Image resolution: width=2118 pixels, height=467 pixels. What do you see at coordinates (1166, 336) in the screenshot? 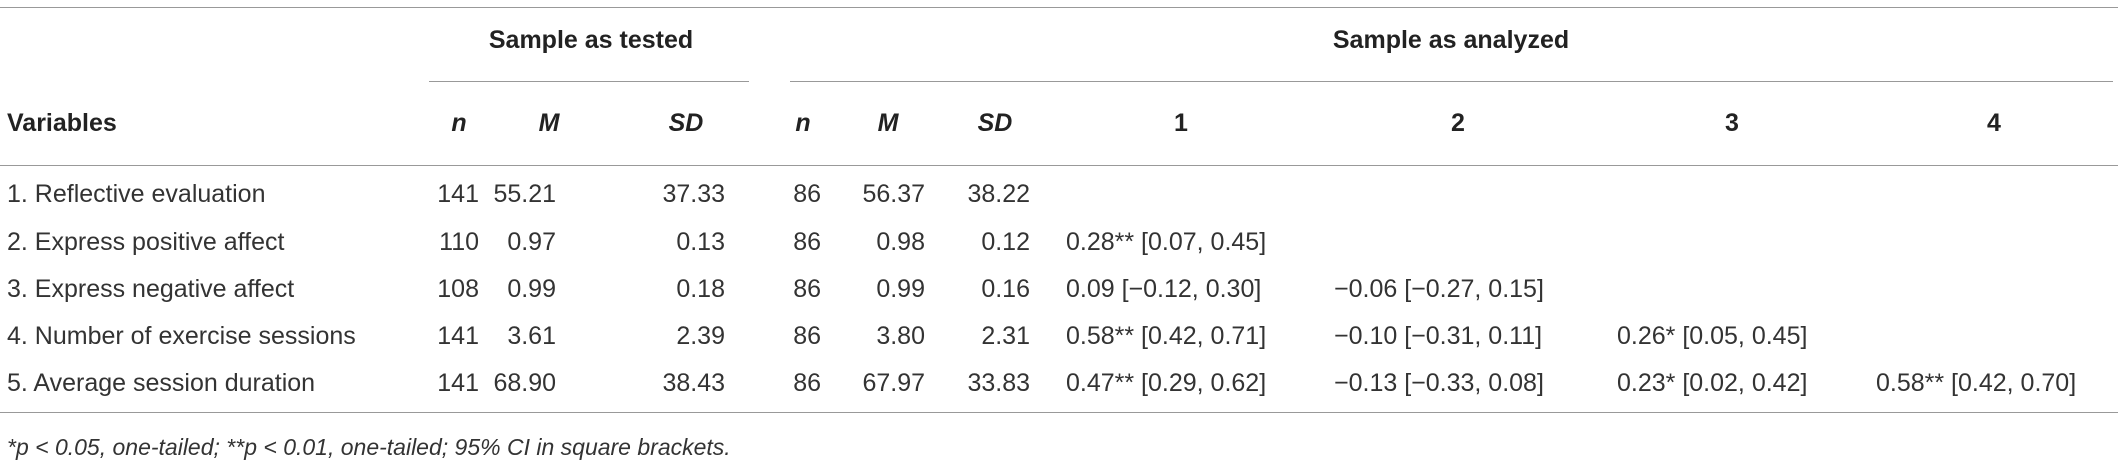
I see `cell: 0.58** [0.42, 0.71]` at bounding box center [1166, 336].